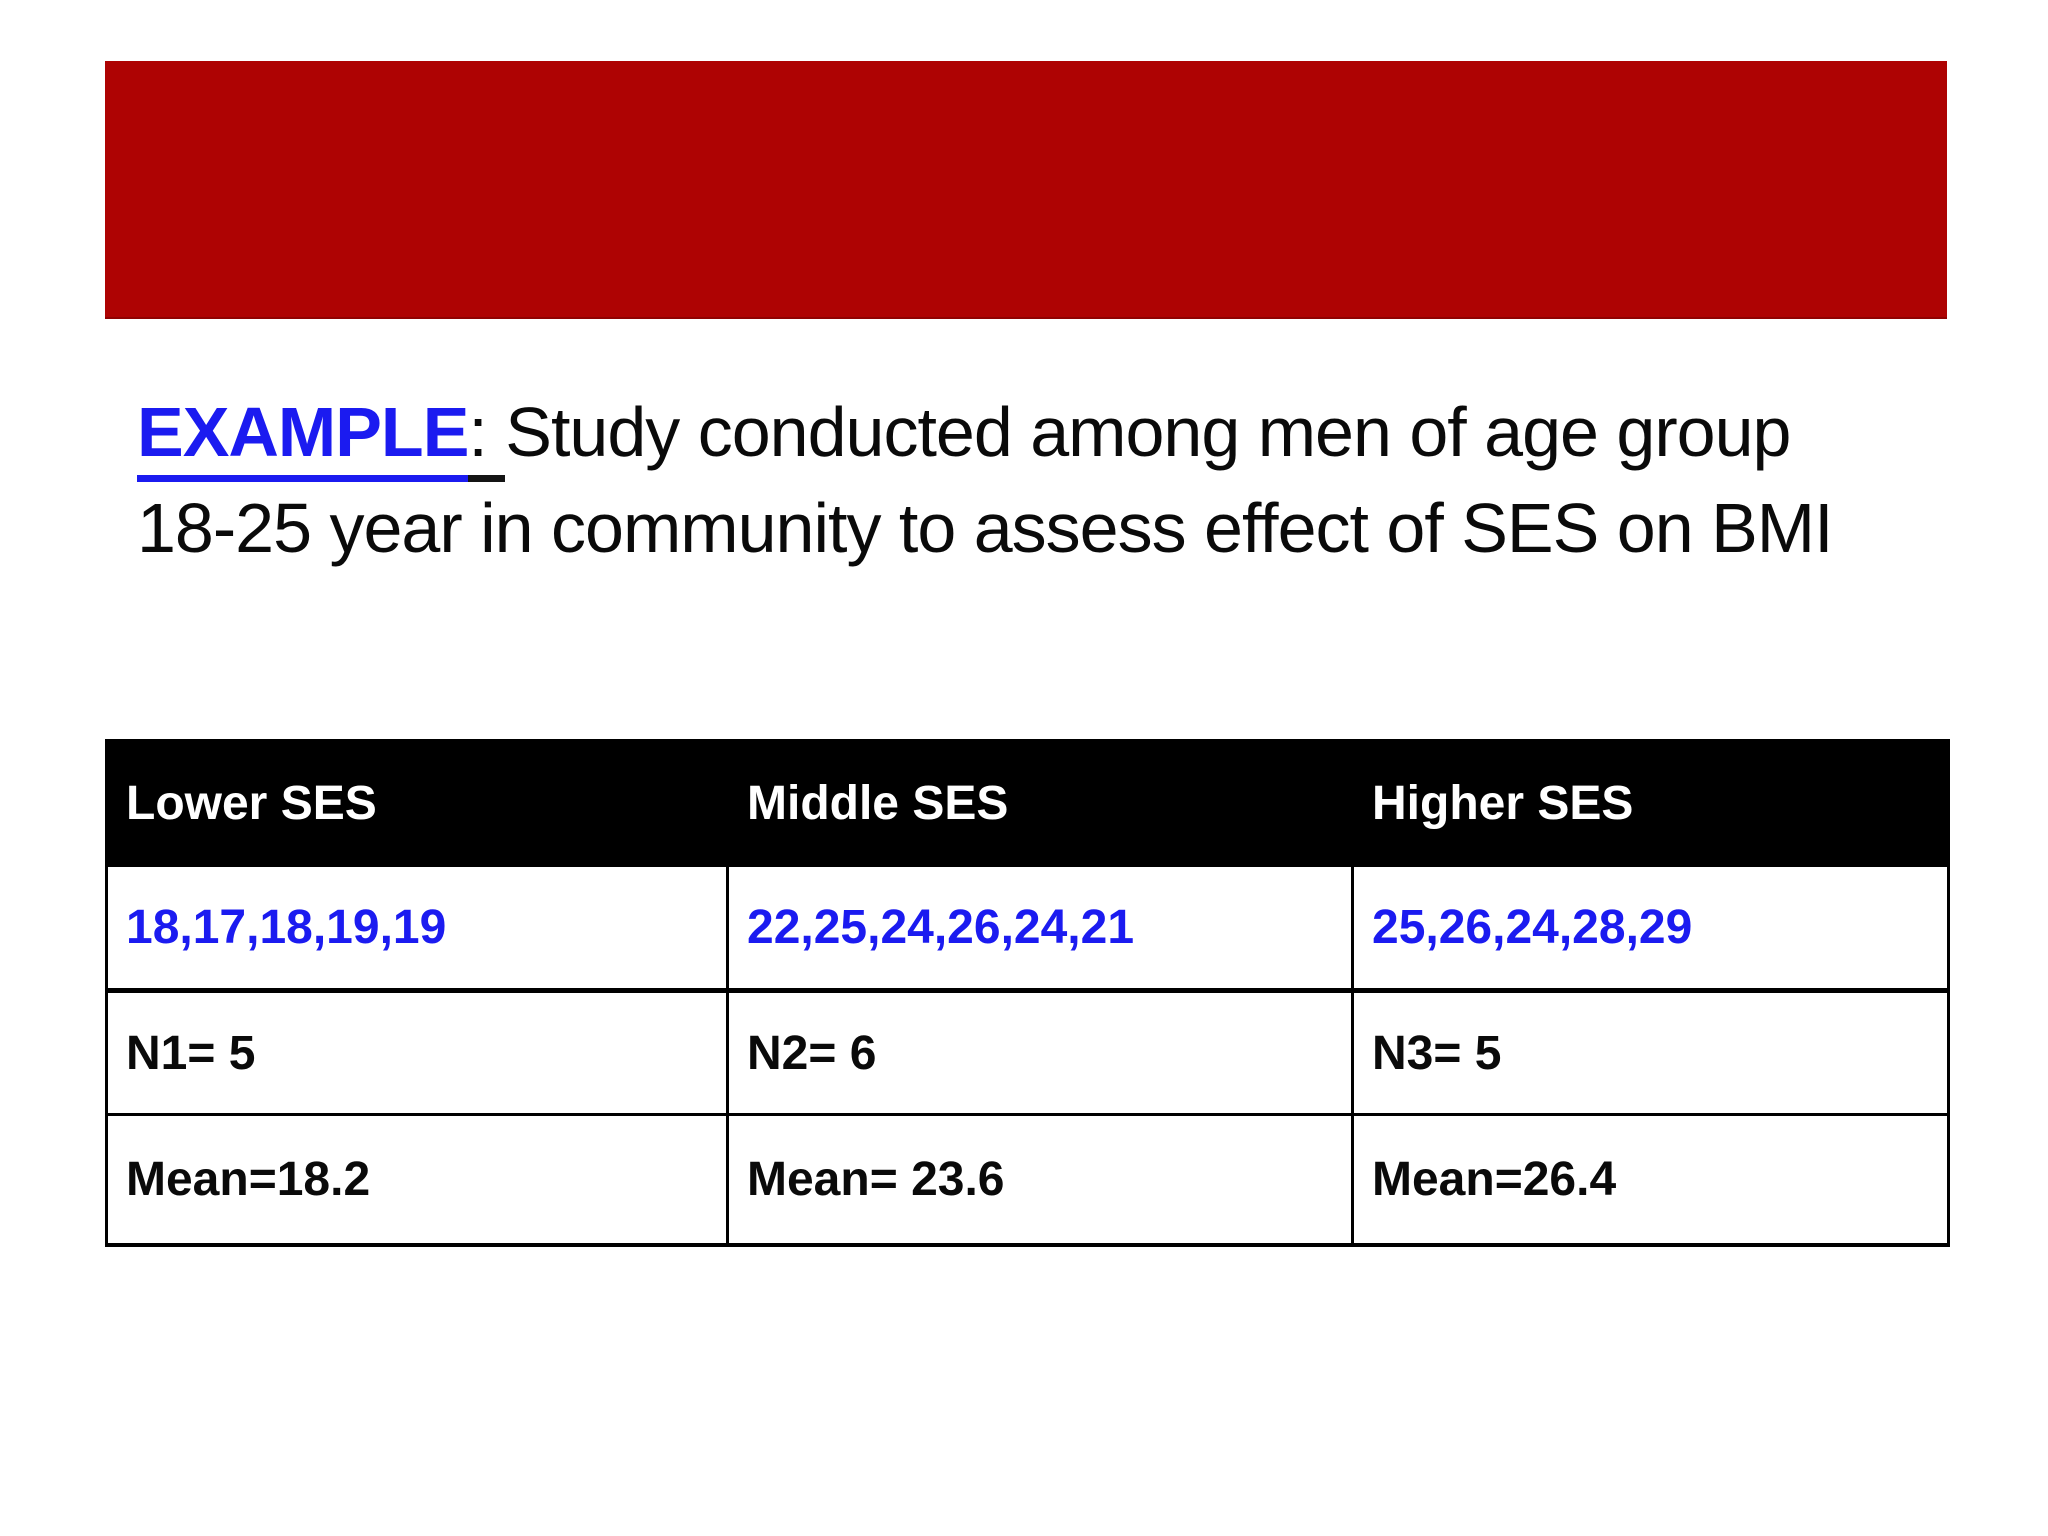 This screenshot has width=2048, height=1536. I want to click on table-cell-n1: N1= 5, so click(417, 1052).